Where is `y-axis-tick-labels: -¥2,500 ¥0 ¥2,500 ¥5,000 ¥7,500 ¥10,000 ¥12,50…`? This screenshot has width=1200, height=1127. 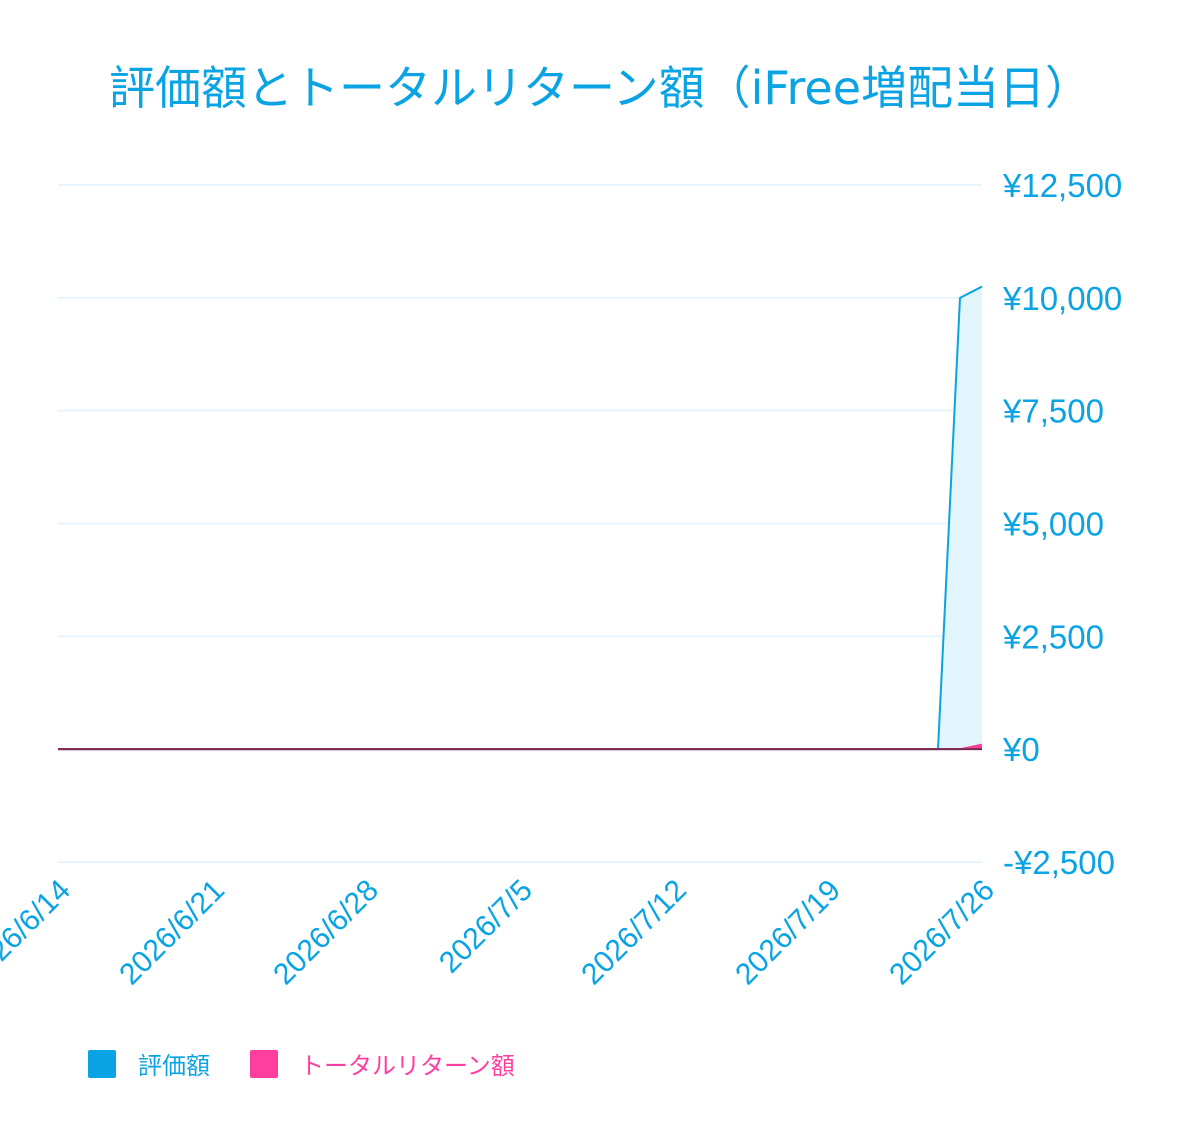
y-axis-tick-labels: -¥2,500 ¥0 ¥2,500 ¥5,000 ¥7,500 ¥10,000 ¥12,50… is located at coordinates (1062, 524).